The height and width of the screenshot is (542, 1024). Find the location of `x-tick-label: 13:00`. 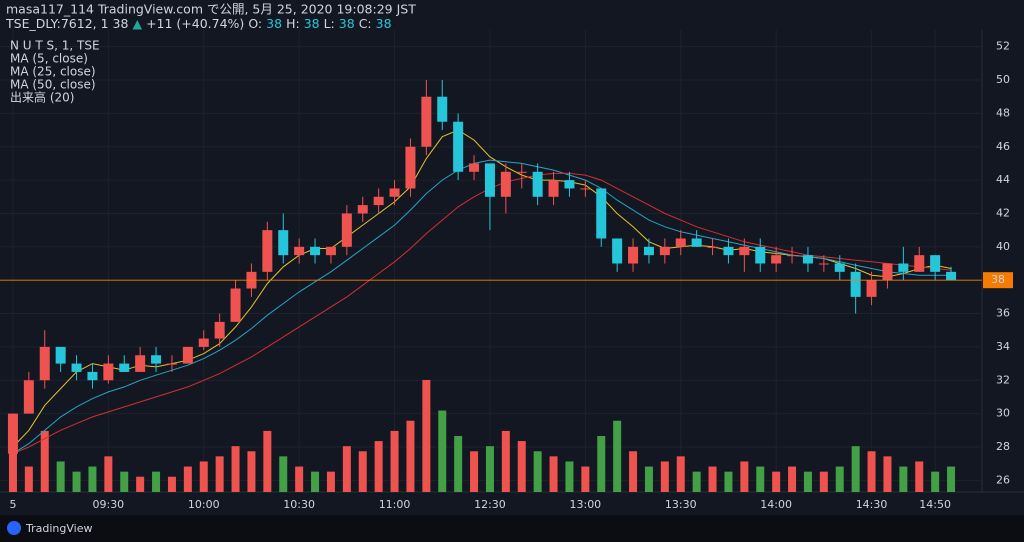

x-tick-label: 13:00 is located at coordinates (585, 504).